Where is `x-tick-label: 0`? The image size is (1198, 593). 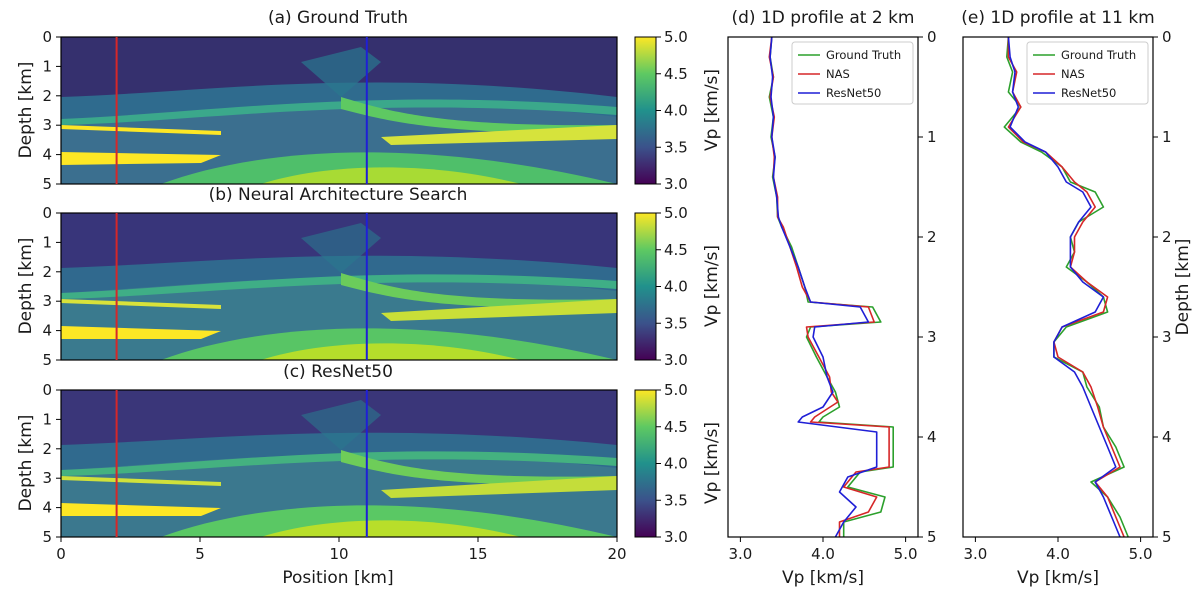 x-tick-label: 0 is located at coordinates (61, 554).